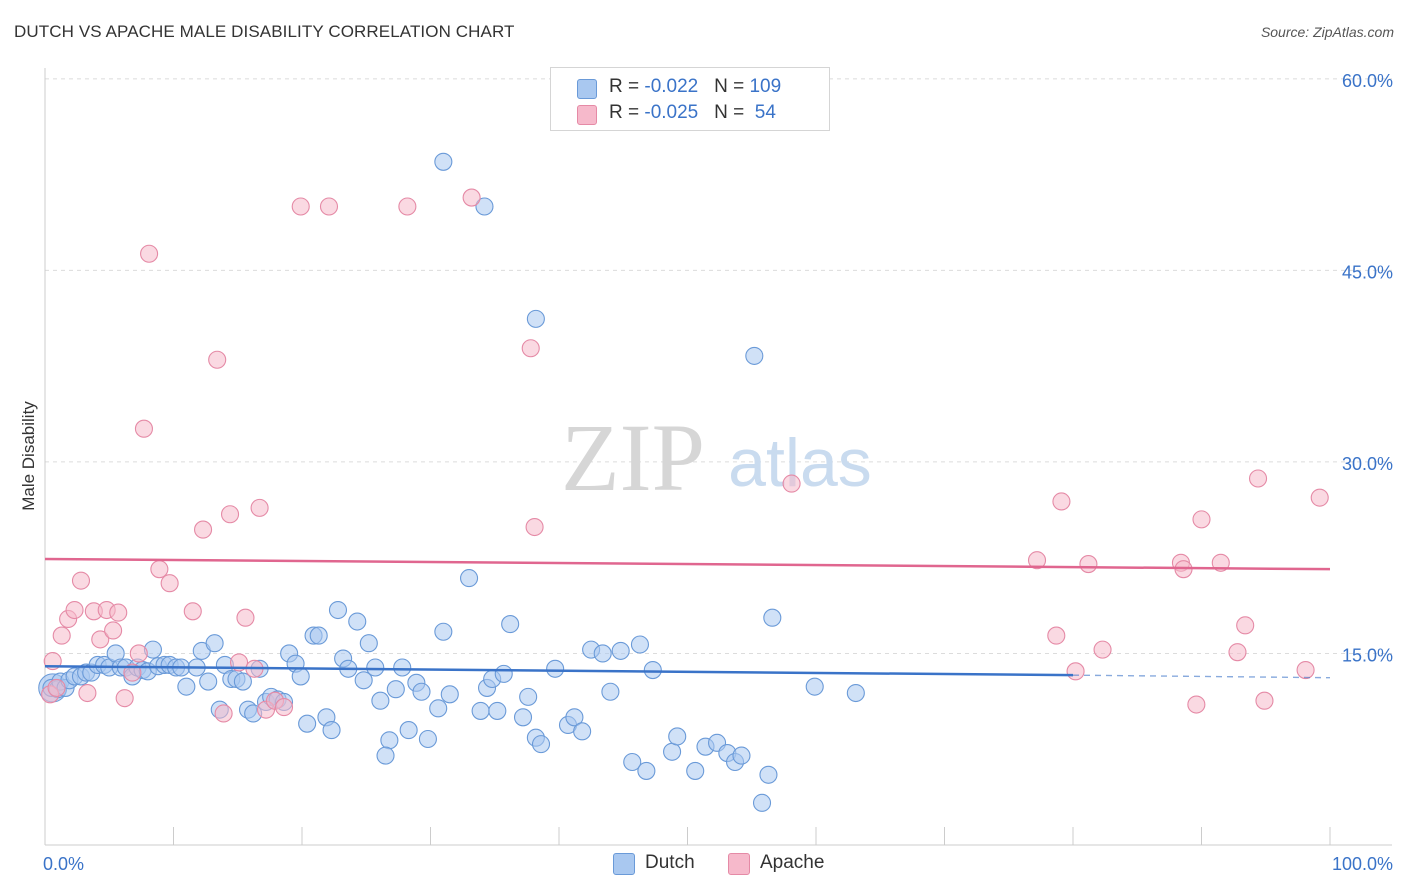 The height and width of the screenshot is (892, 1406). I want to click on bottom-legend-label-apache: Apache, so click(792, 862).